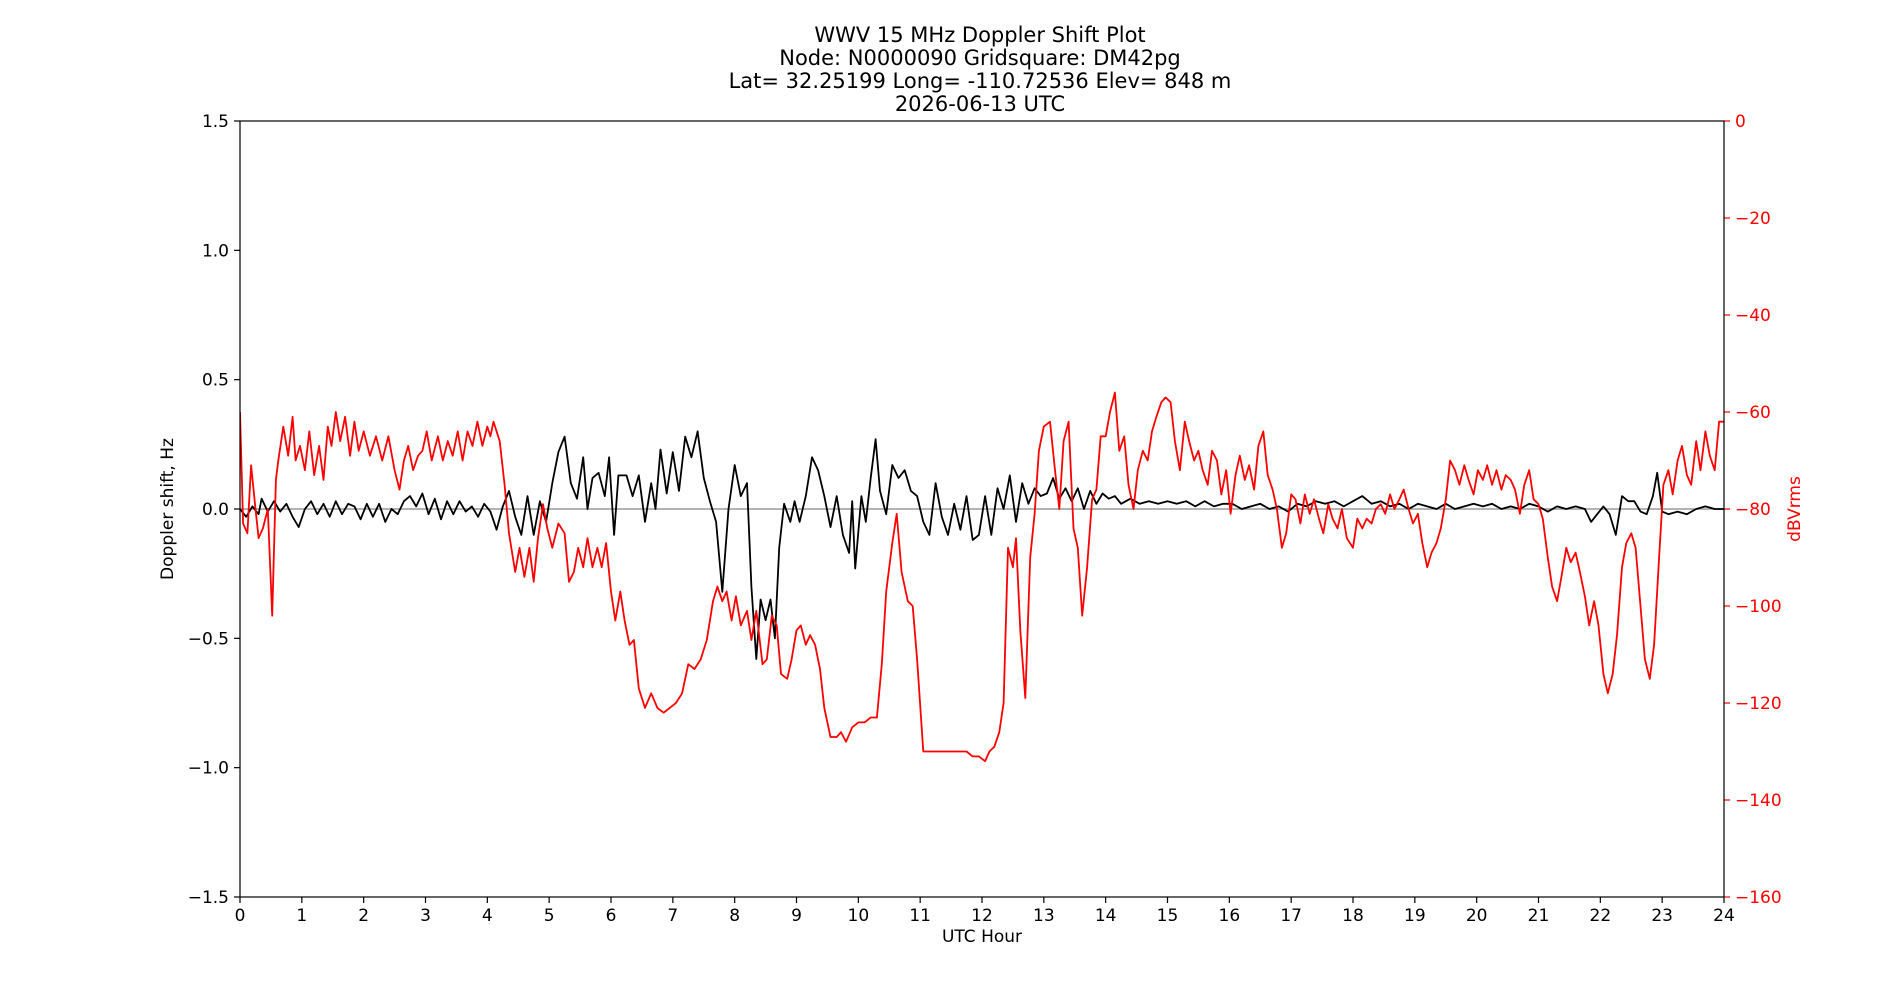  Describe the element at coordinates (425, 916) in the screenshot. I see `x-tick-label: 3` at that location.